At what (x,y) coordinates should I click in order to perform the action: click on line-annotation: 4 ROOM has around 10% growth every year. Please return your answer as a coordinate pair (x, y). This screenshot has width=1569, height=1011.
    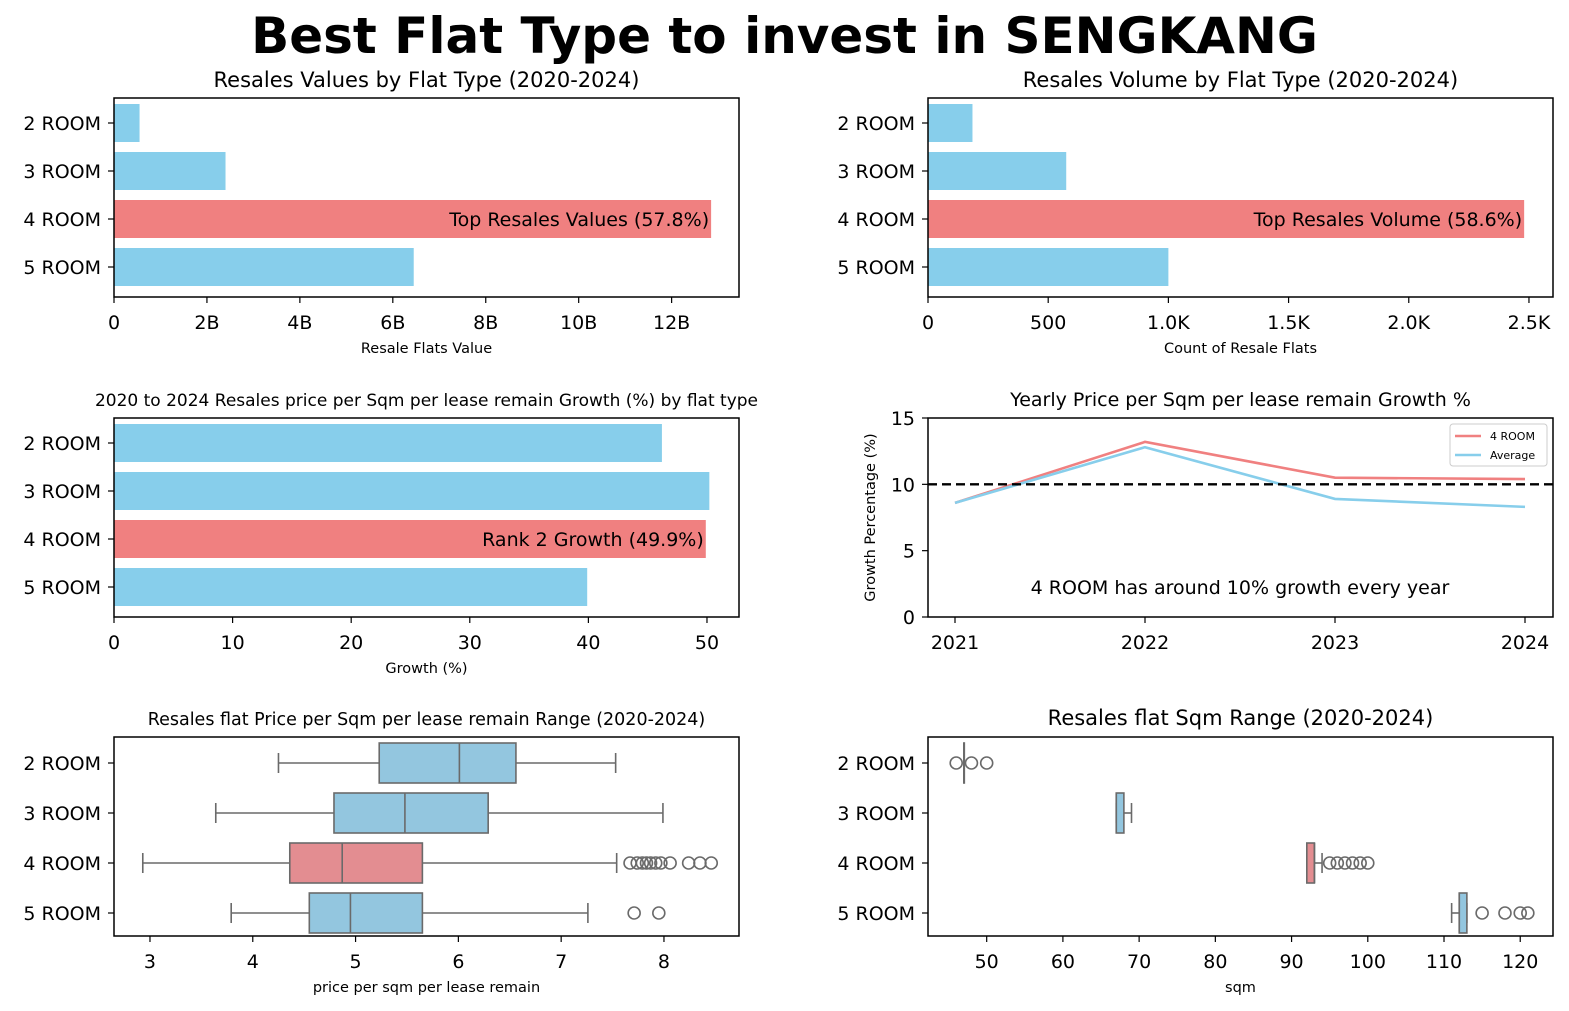
    Looking at the image, I should click on (1240, 588).